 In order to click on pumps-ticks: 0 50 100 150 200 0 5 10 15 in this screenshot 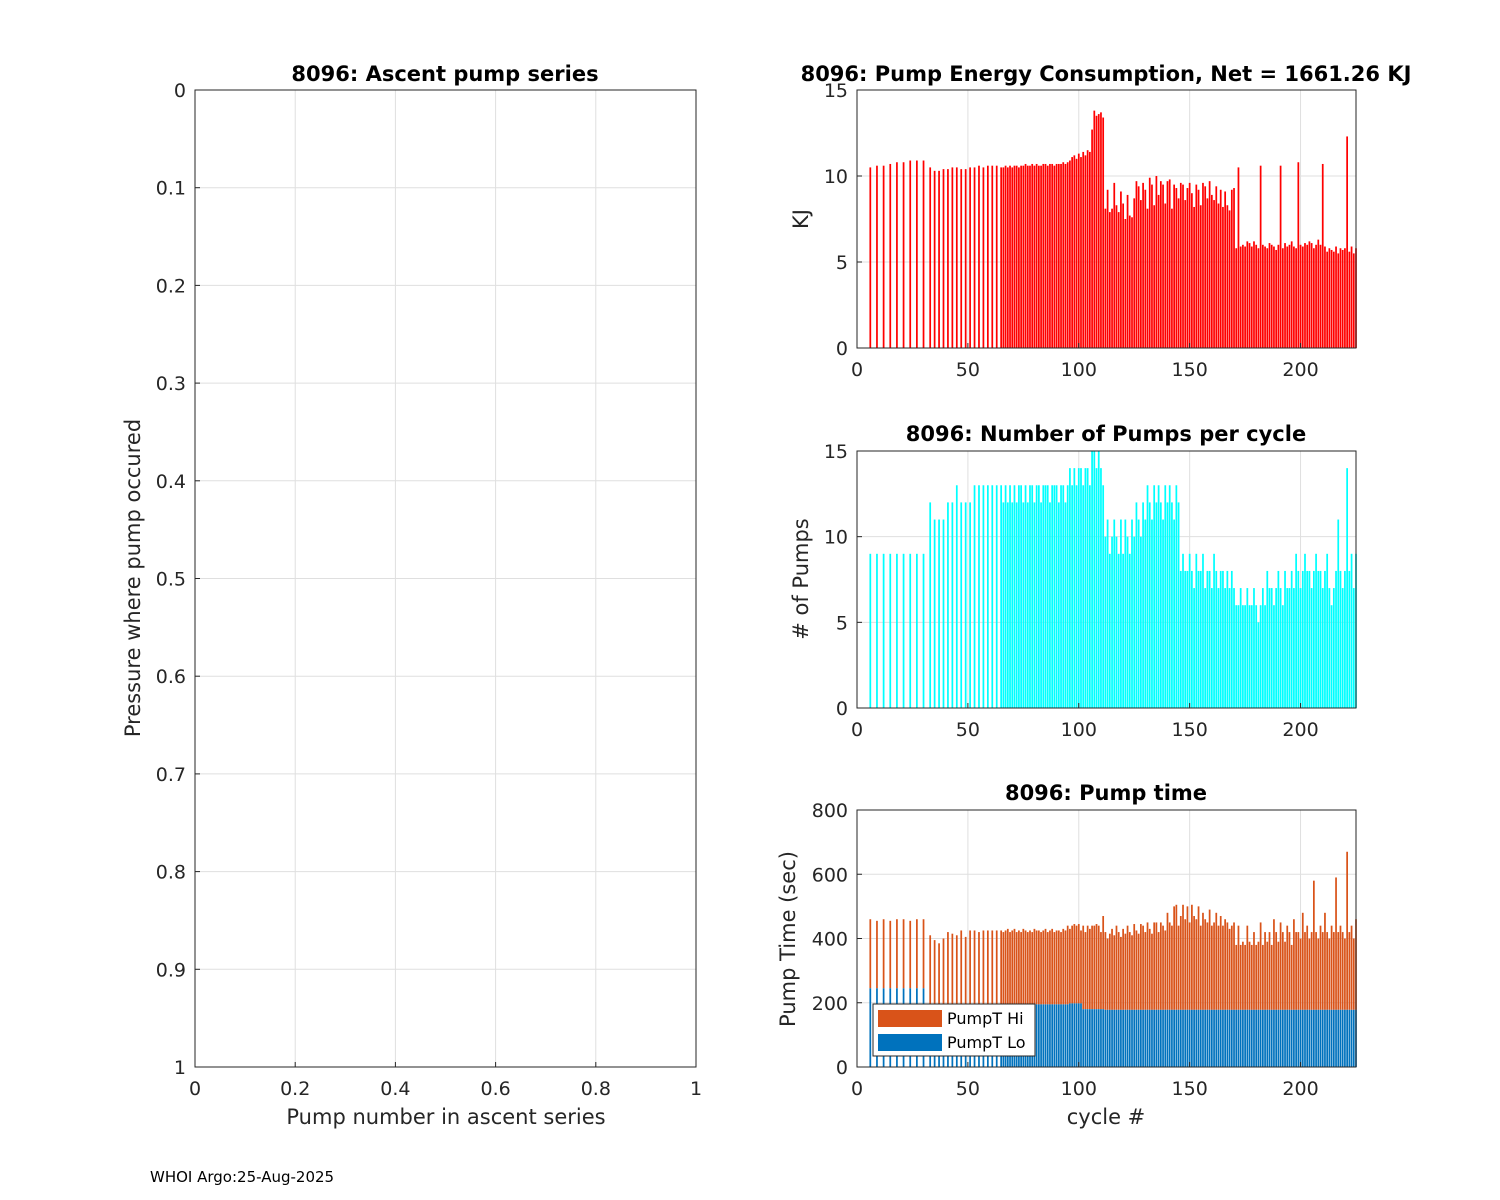, I will do `click(1071, 591)`.